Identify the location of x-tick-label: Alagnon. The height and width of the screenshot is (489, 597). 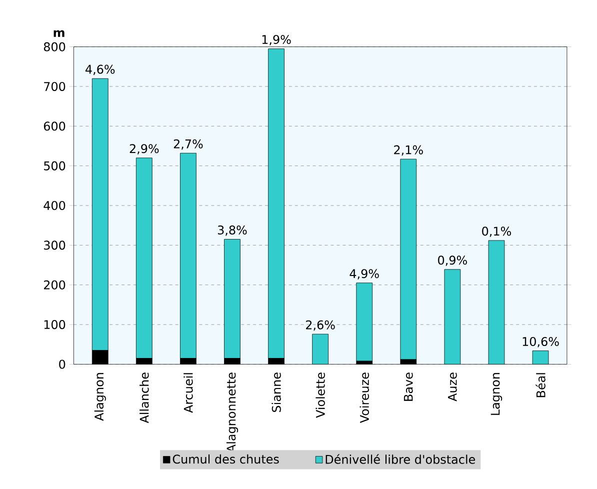
(100, 397).